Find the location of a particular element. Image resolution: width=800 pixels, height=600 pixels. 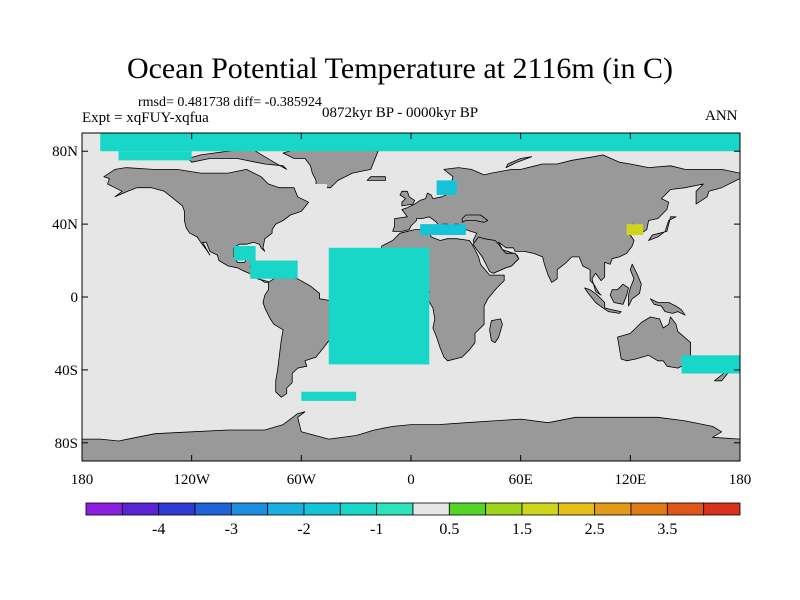

rmsd-diff-label: rmsd= 0.481738 diff= -0.385924 is located at coordinates (230, 102).